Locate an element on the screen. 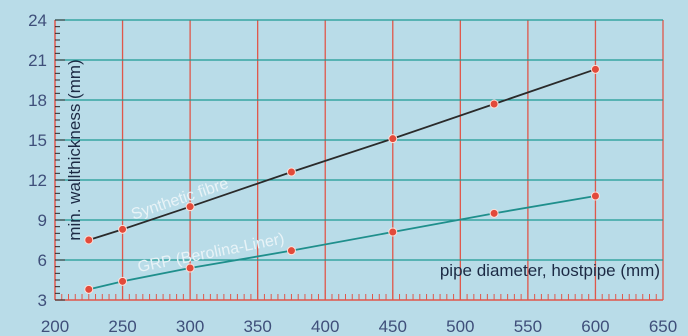 This screenshot has width=688, height=336. y-tick-label-15: 15 is located at coordinates (37, 140).